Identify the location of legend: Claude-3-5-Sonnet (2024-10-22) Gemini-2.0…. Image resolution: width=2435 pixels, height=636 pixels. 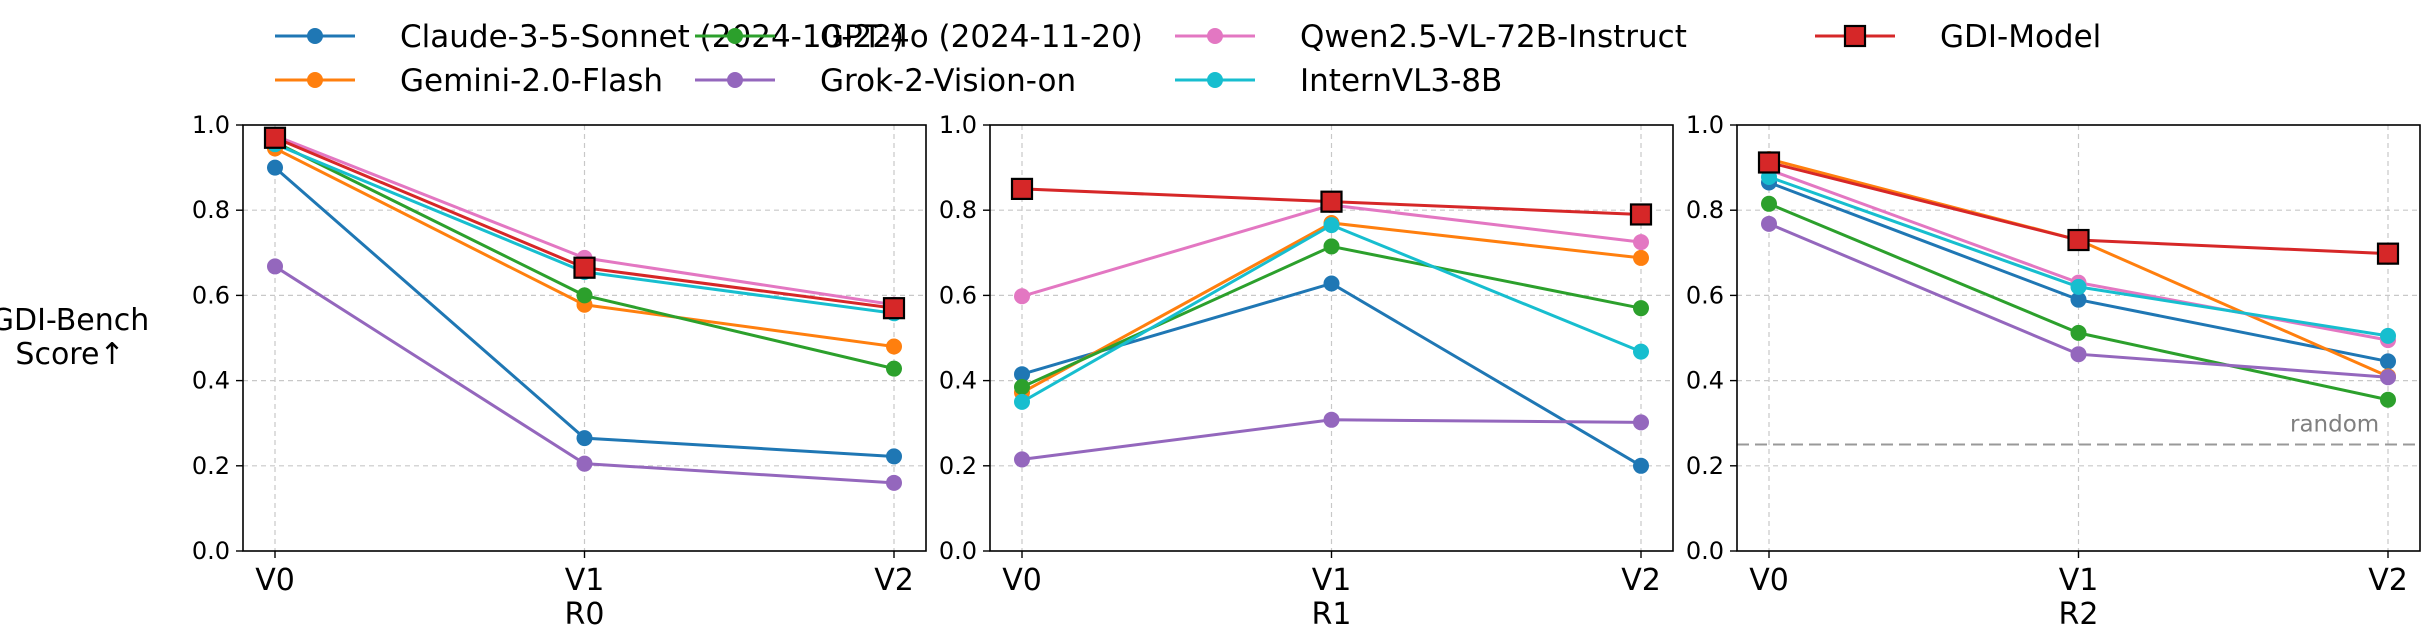
(1188, 59).